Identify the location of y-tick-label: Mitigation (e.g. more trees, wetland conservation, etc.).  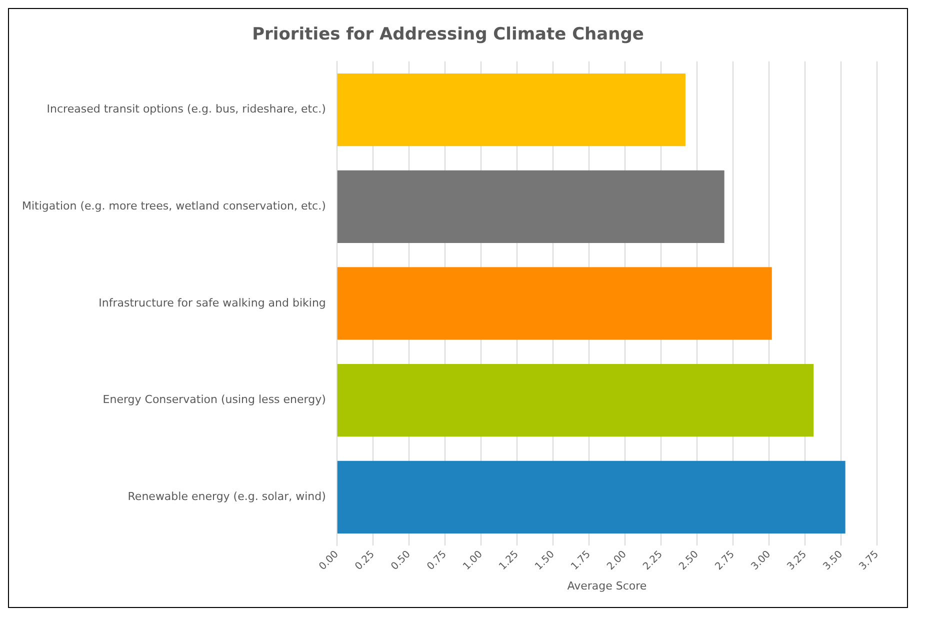
(174, 206).